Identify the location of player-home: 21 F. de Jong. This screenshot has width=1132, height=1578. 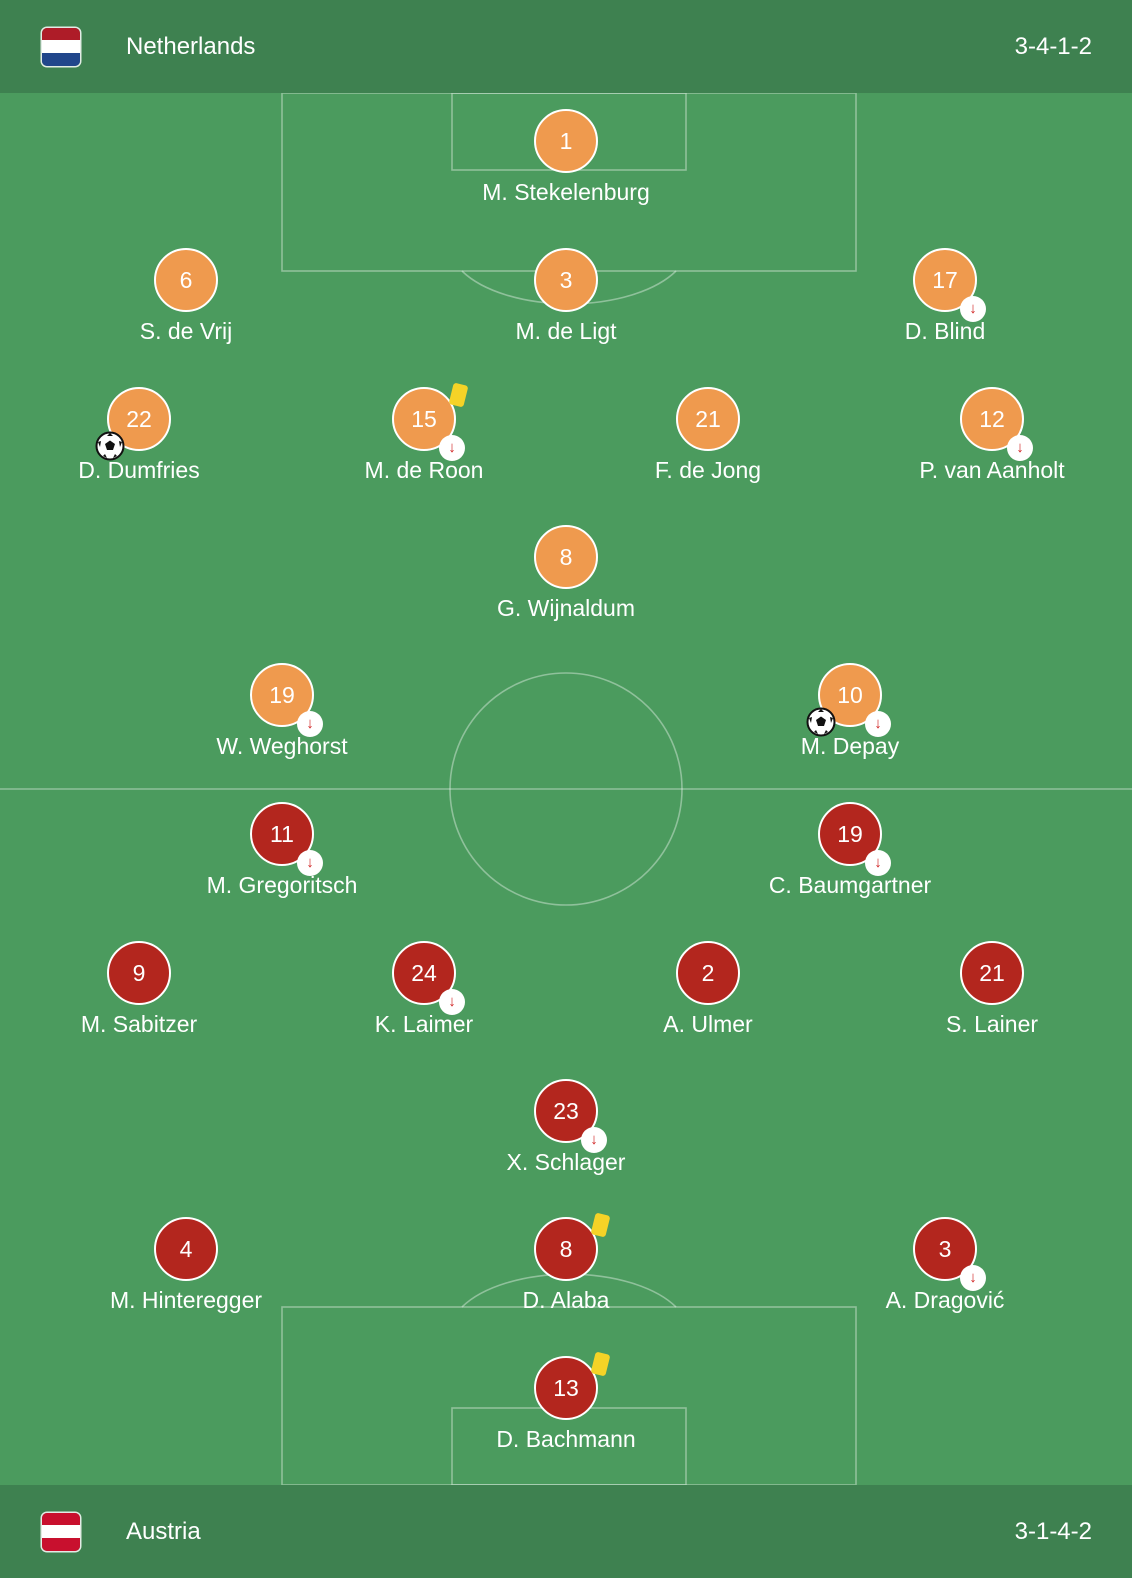
(708, 435).